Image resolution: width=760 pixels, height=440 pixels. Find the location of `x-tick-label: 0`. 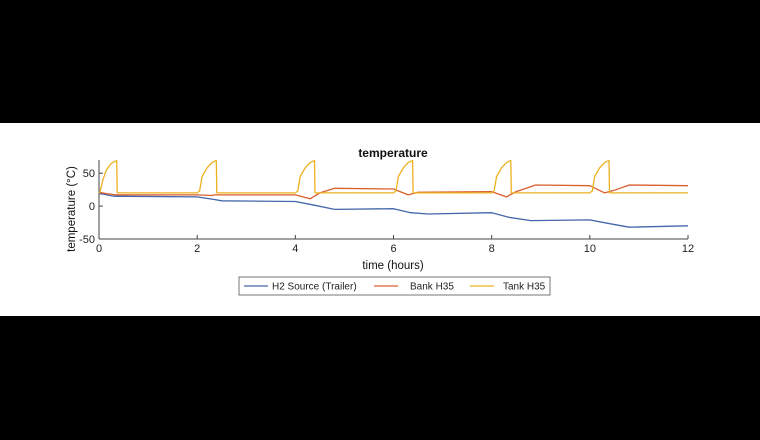

x-tick-label: 0 is located at coordinates (99, 249).